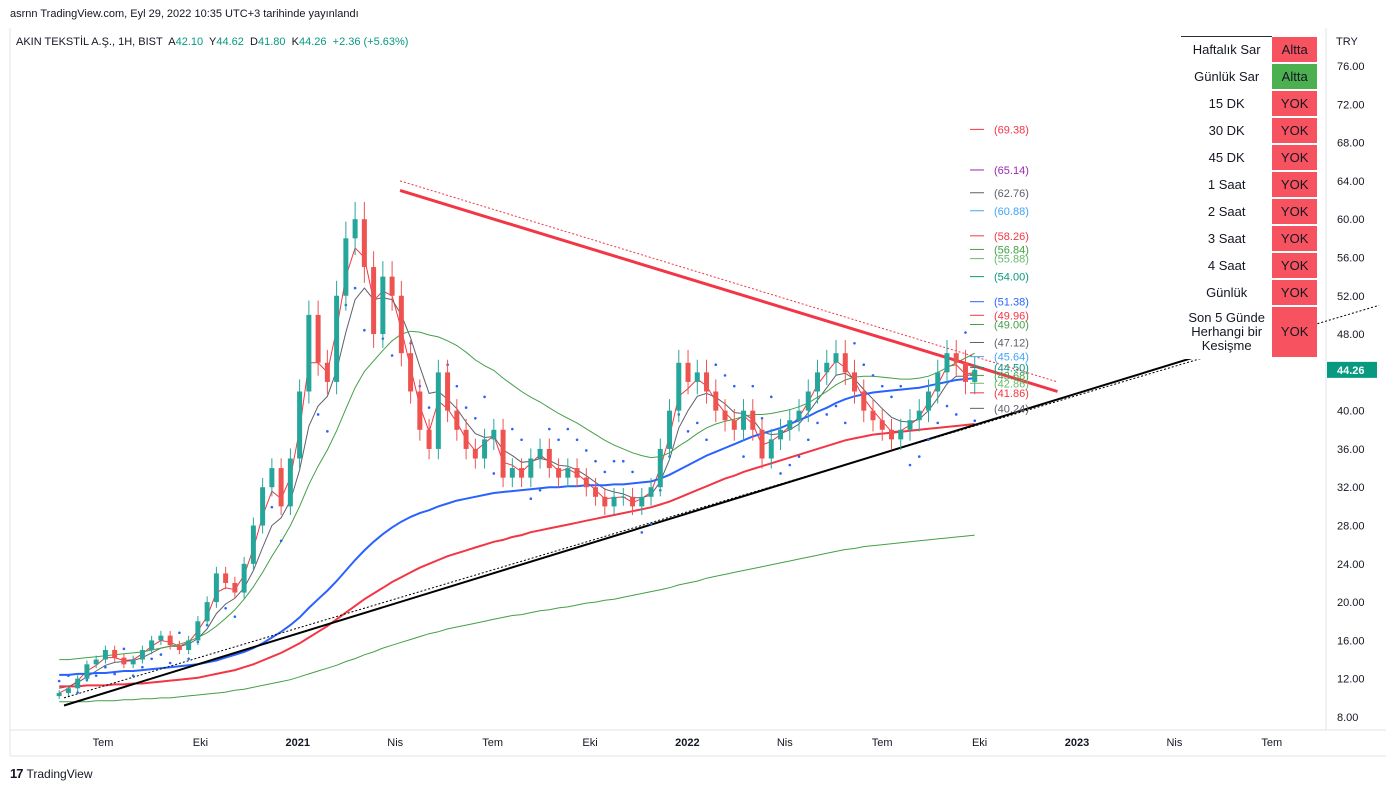 This screenshot has width=1386, height=791. I want to click on signal-row: 45 DK YOK, so click(1249, 157).